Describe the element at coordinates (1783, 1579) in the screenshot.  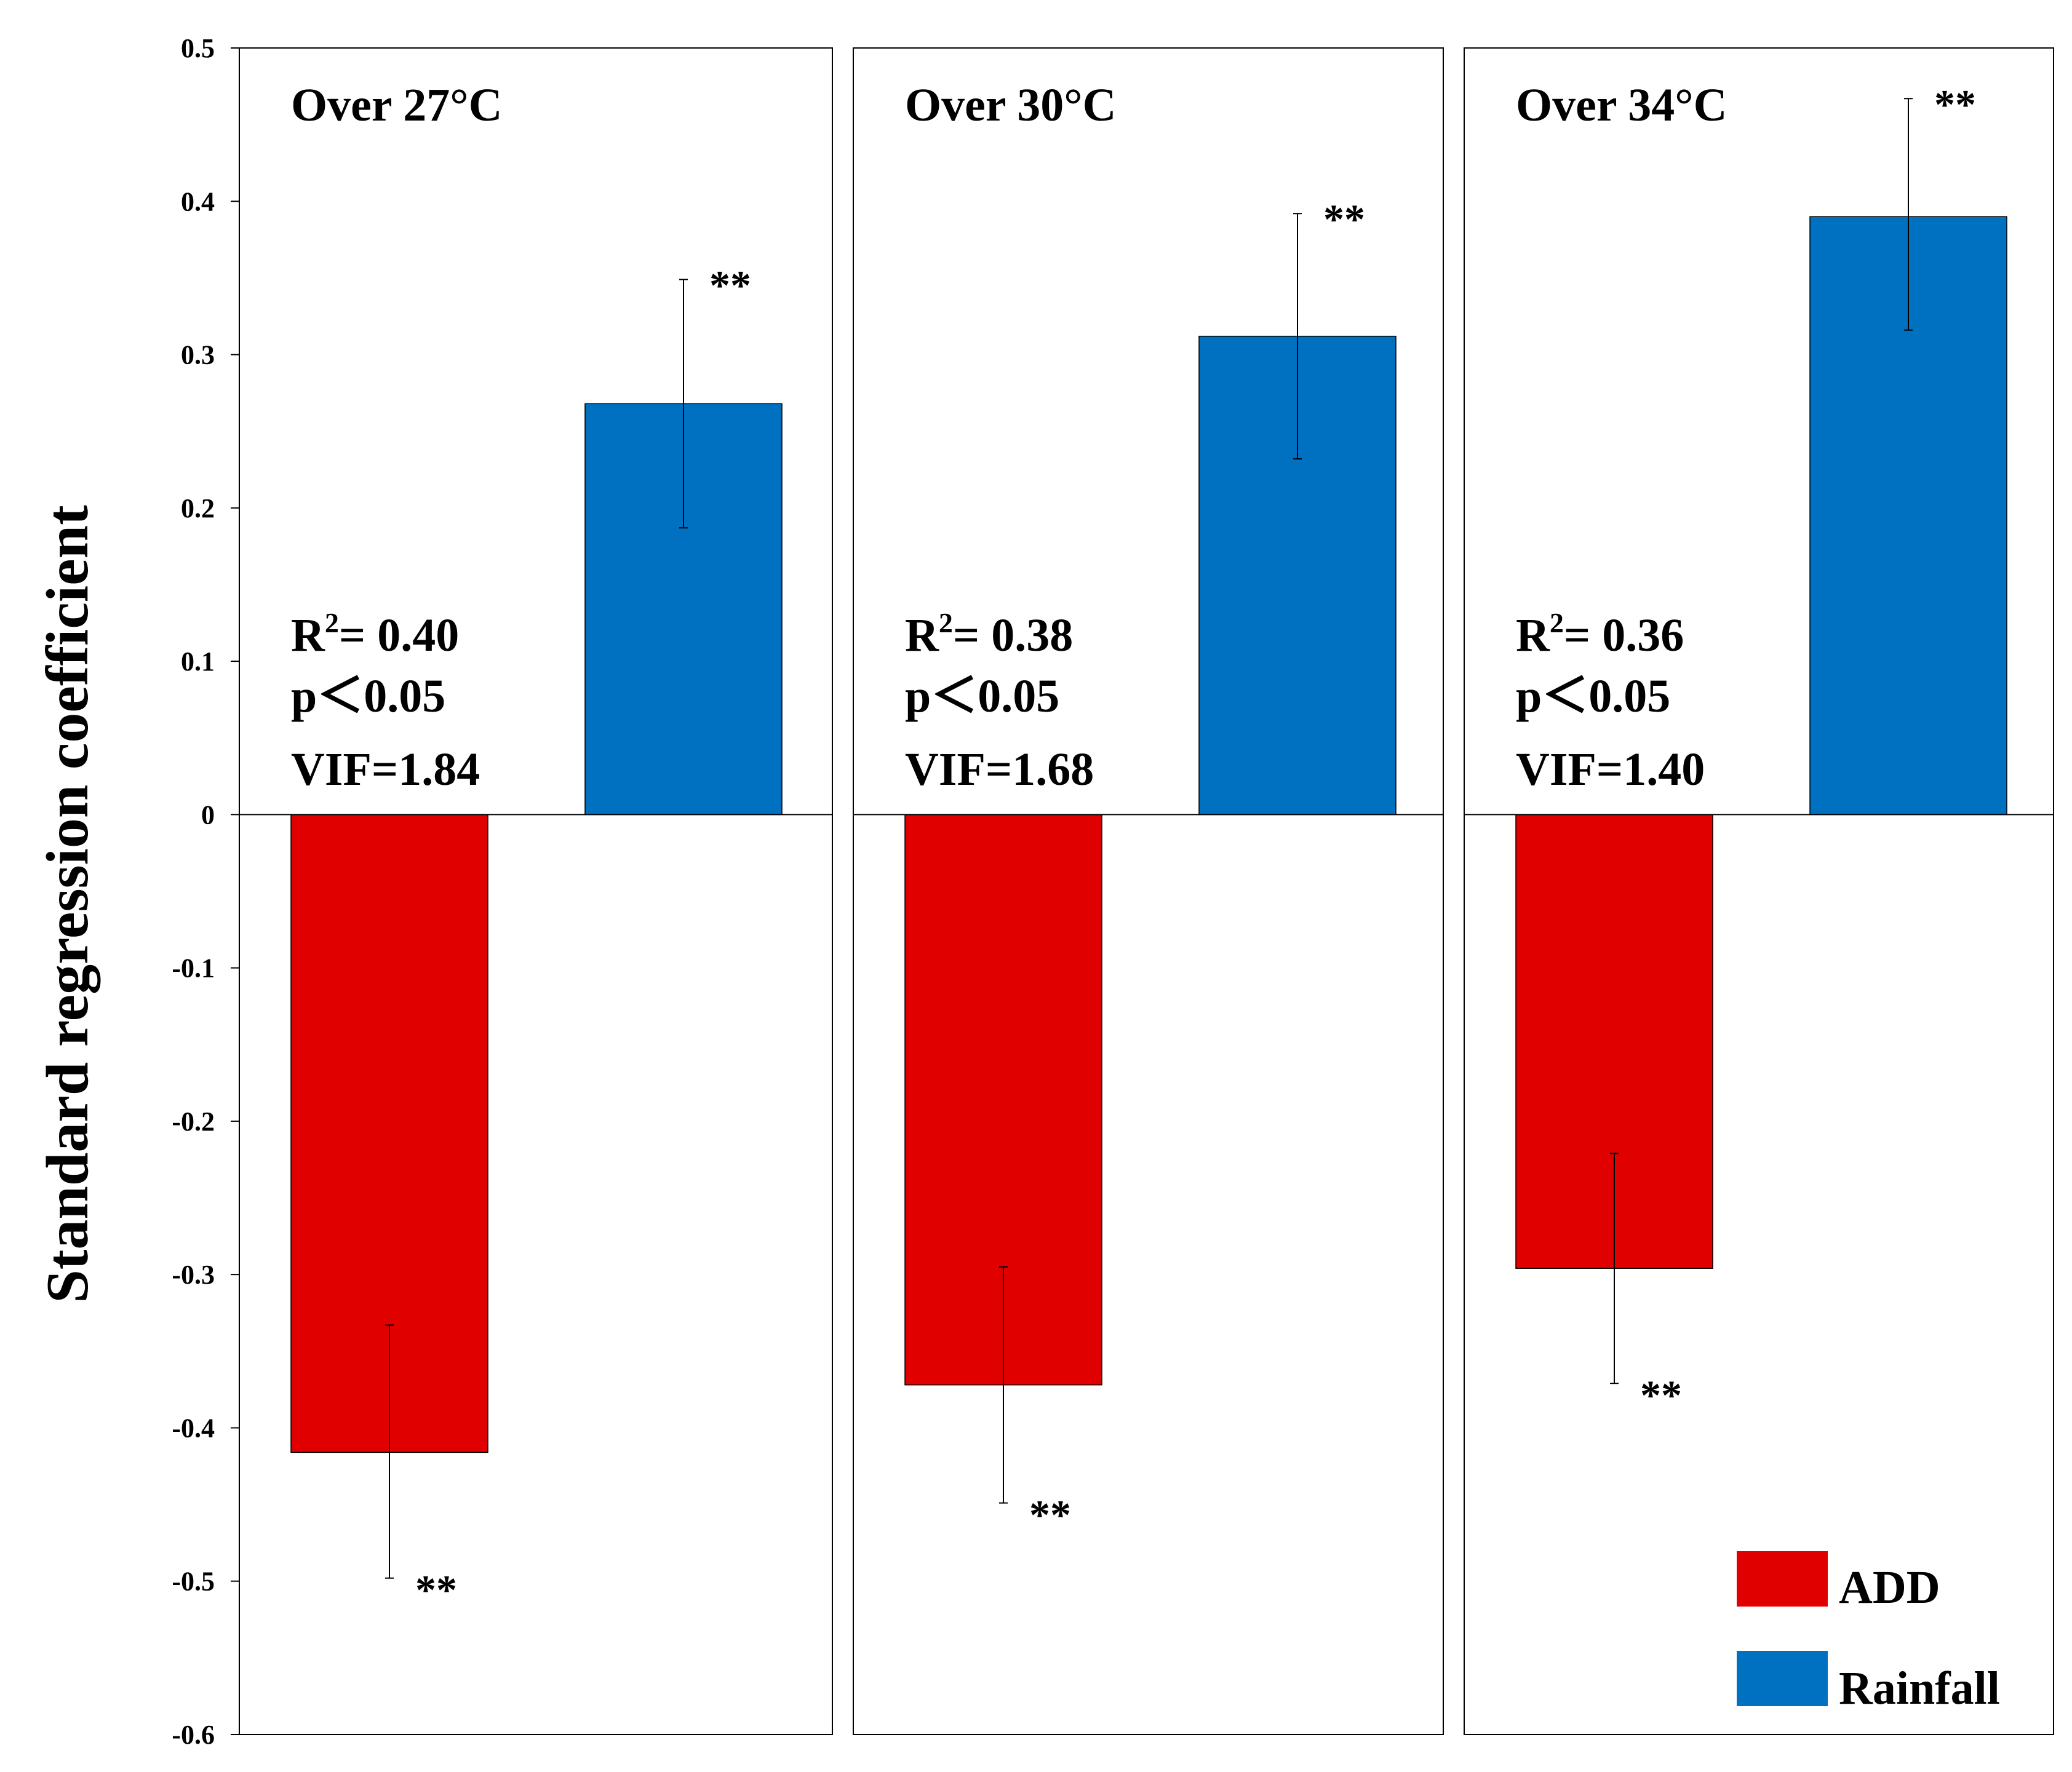
I see `legend-swatch-add` at that location.